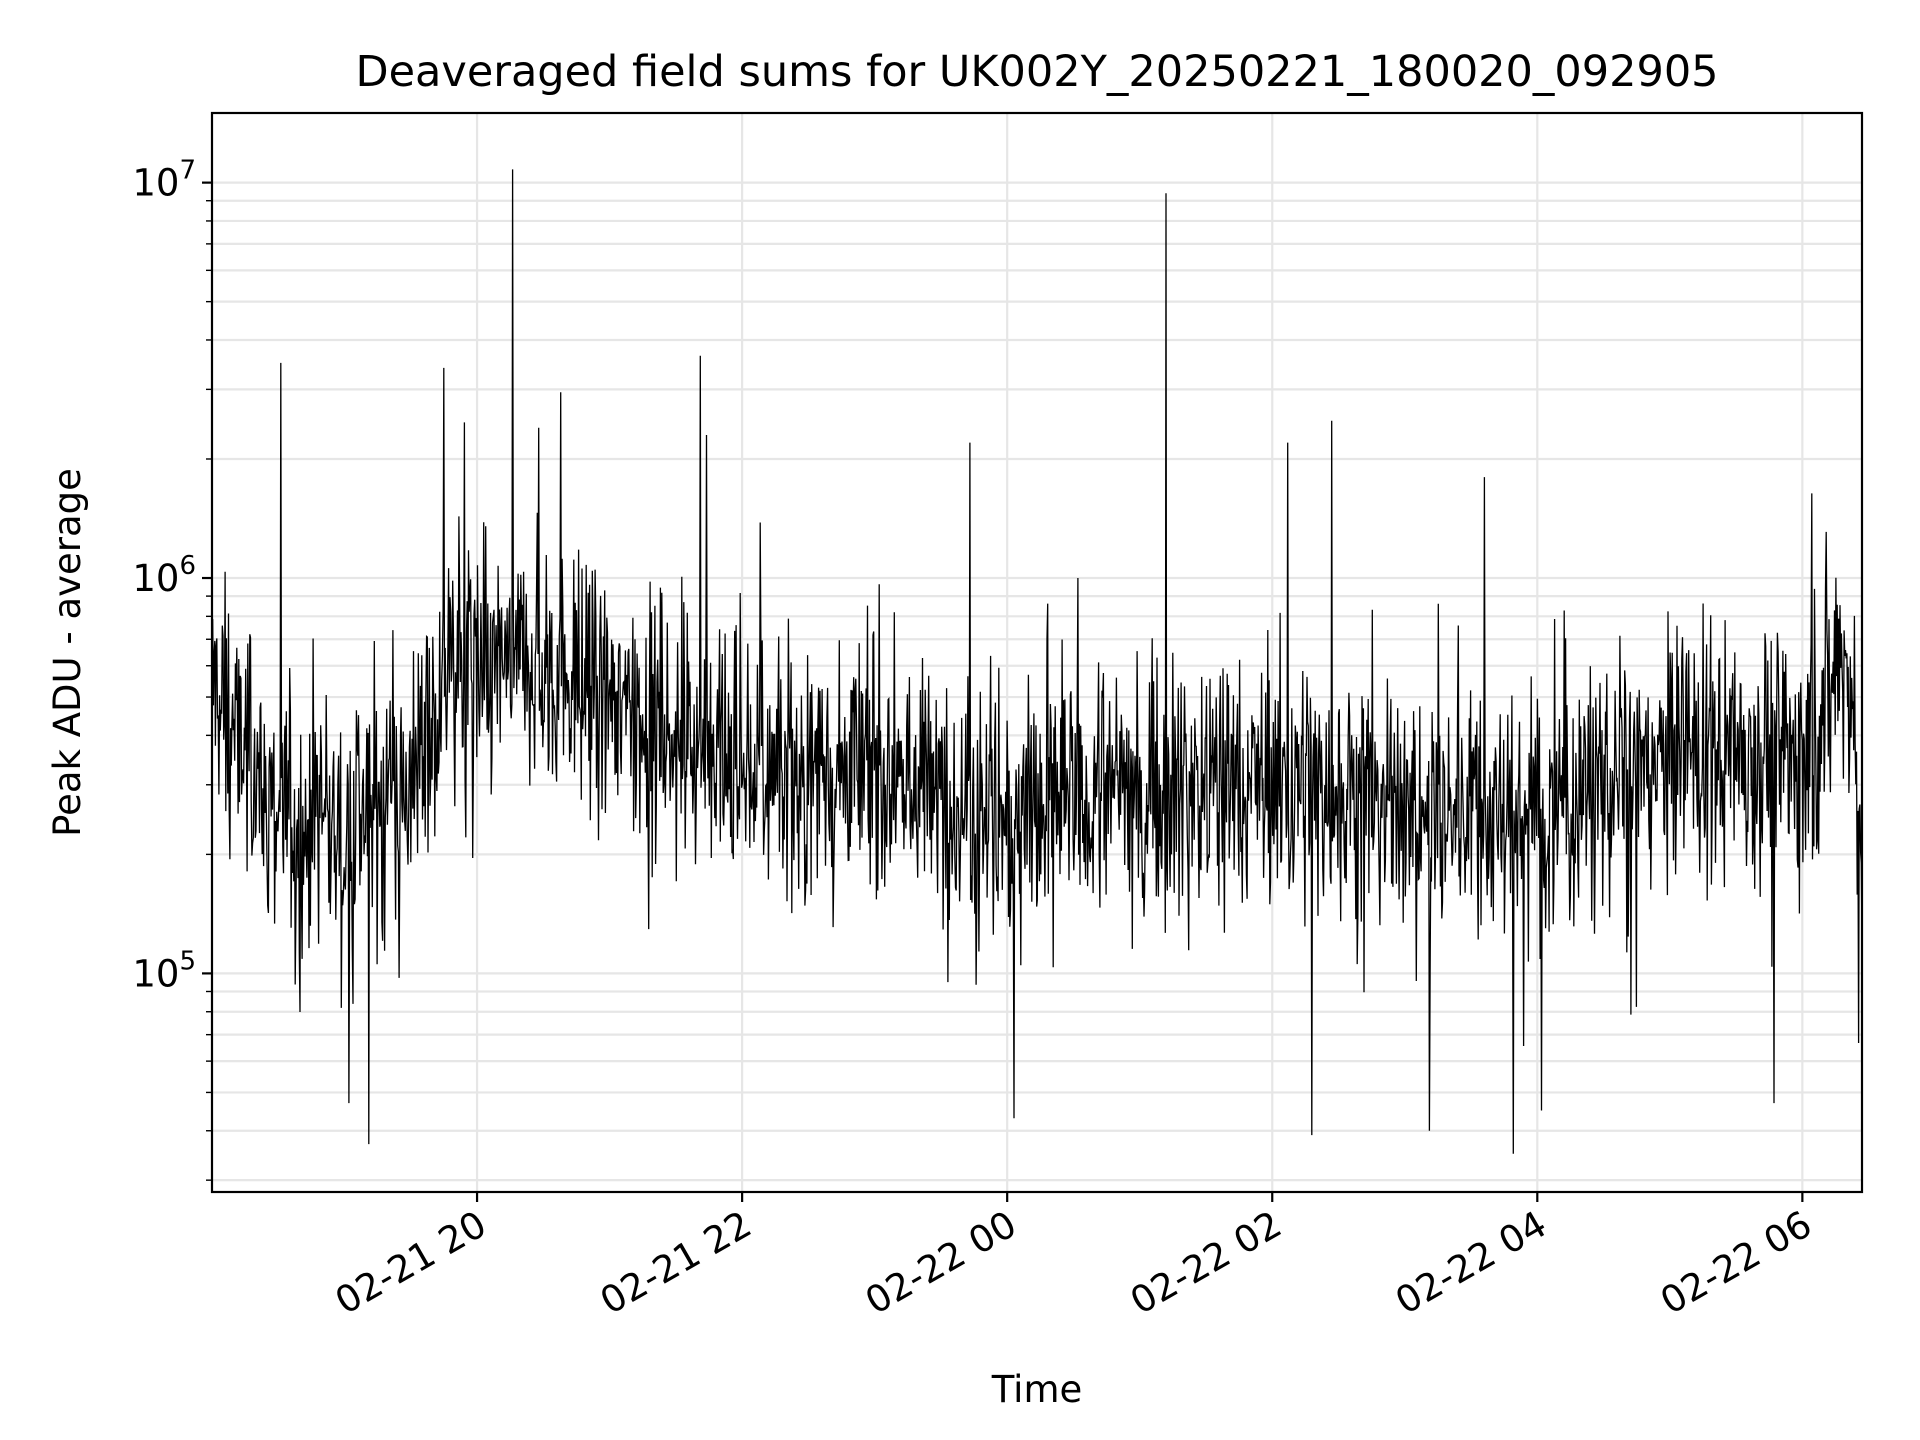 This screenshot has width=1920, height=1440. I want to click on y-tick-label: 10⁷, so click(164, 180).